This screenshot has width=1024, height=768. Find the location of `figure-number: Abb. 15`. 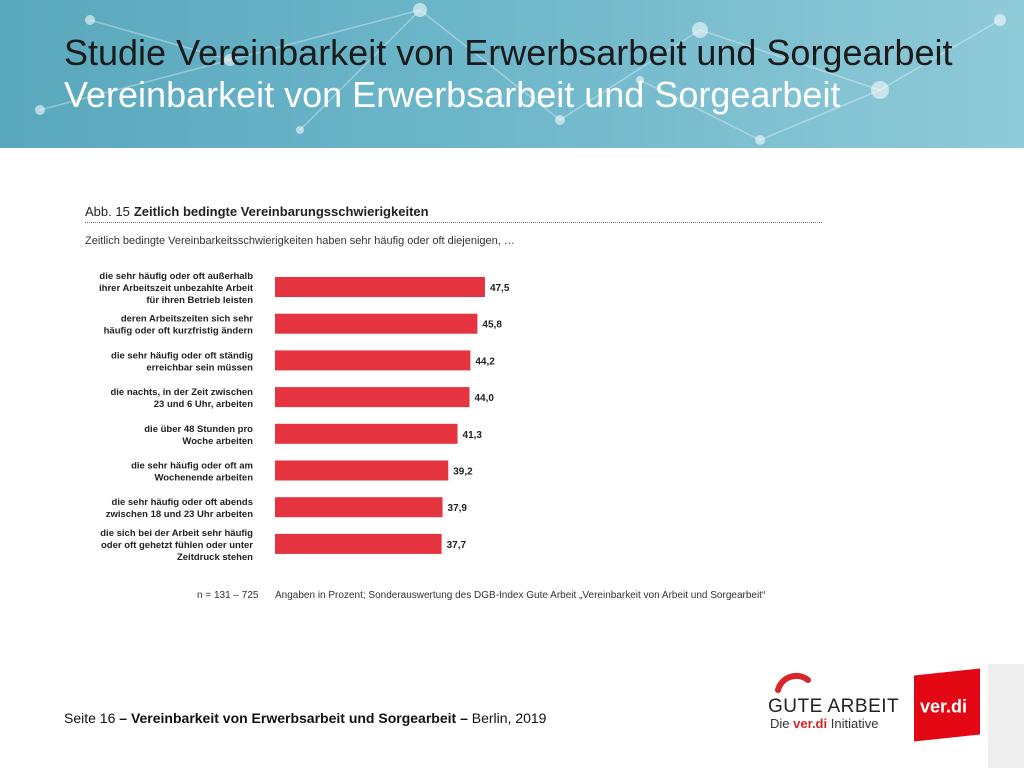

figure-number: Abb. 15 is located at coordinates (107, 211).